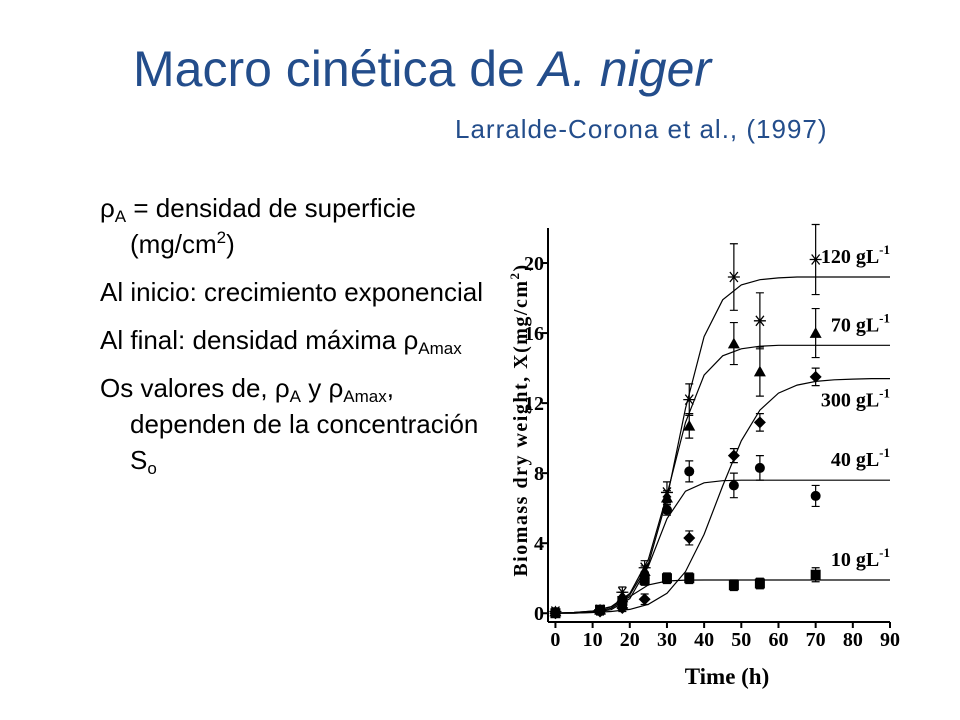 This screenshot has height=720, width=960. What do you see at coordinates (271, 226) in the screenshot?
I see `bullet-text: = densidad de superficie (mg/cm` at bounding box center [271, 226].